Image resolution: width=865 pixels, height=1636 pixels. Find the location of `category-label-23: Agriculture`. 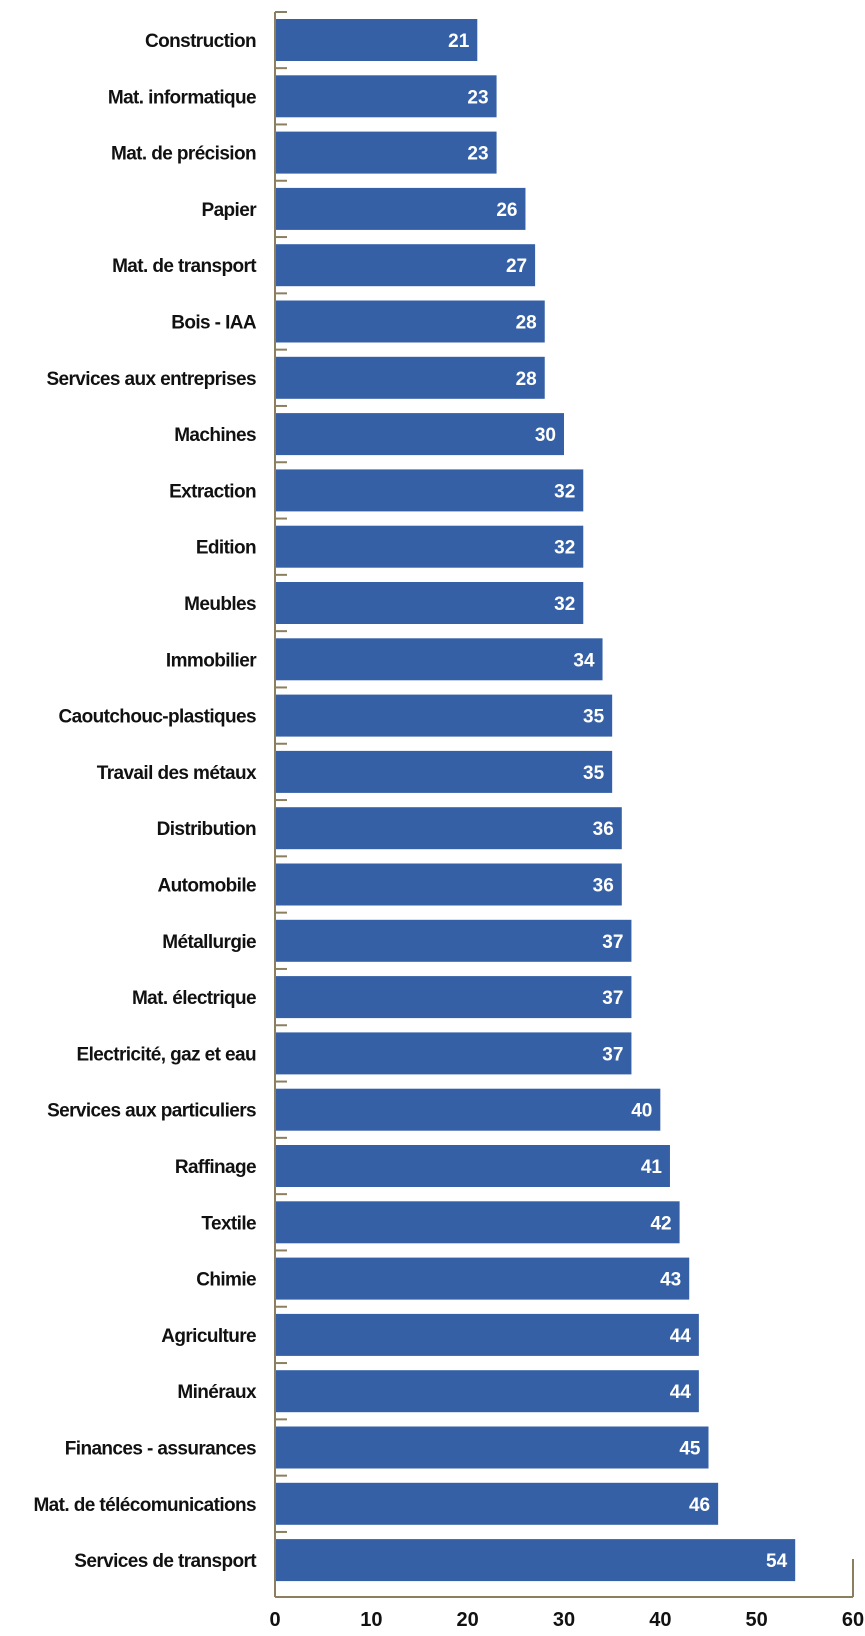

category-label-23: Agriculture is located at coordinates (208, 1336).